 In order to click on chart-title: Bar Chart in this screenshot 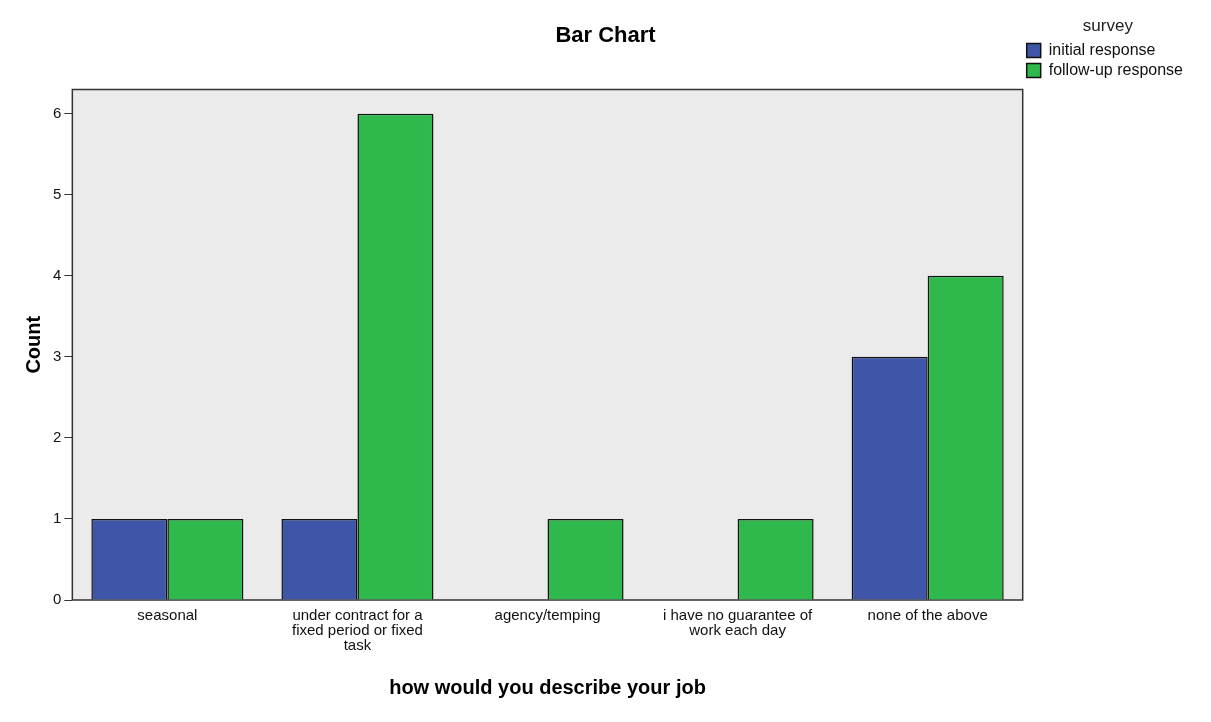, I will do `click(606, 35)`.